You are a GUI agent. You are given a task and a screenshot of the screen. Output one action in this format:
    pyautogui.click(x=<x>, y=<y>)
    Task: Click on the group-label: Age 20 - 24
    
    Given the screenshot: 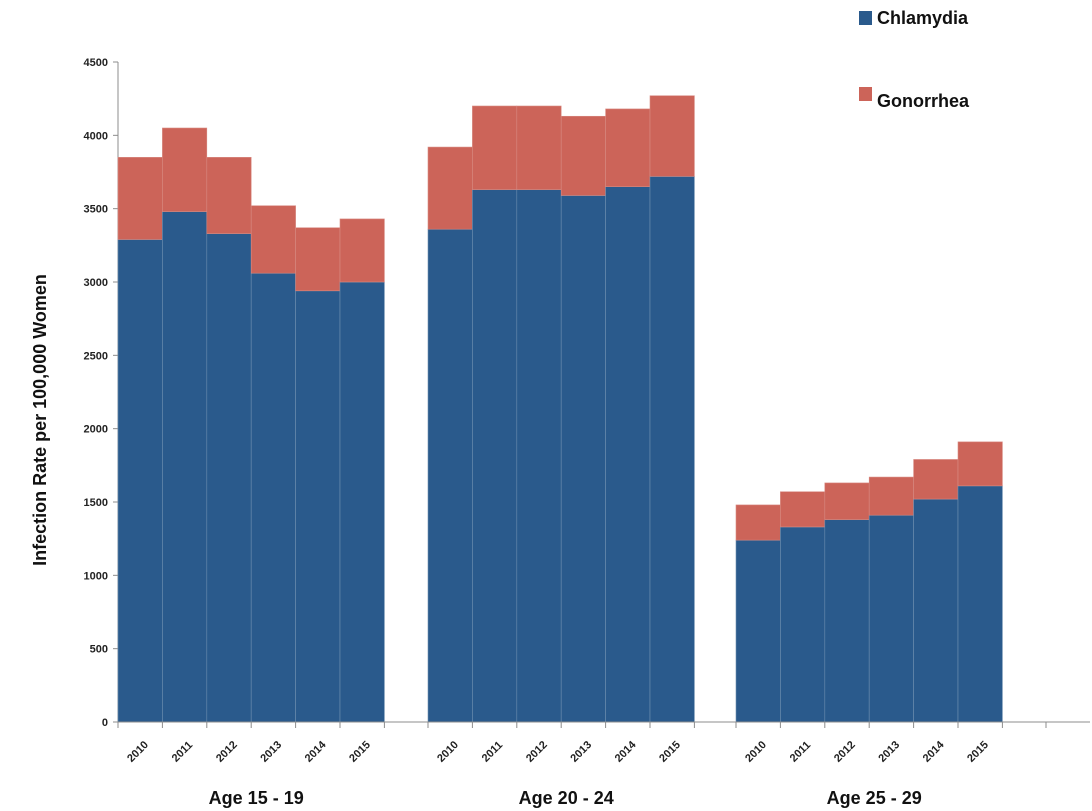 What is the action you would take?
    pyautogui.click(x=566, y=798)
    